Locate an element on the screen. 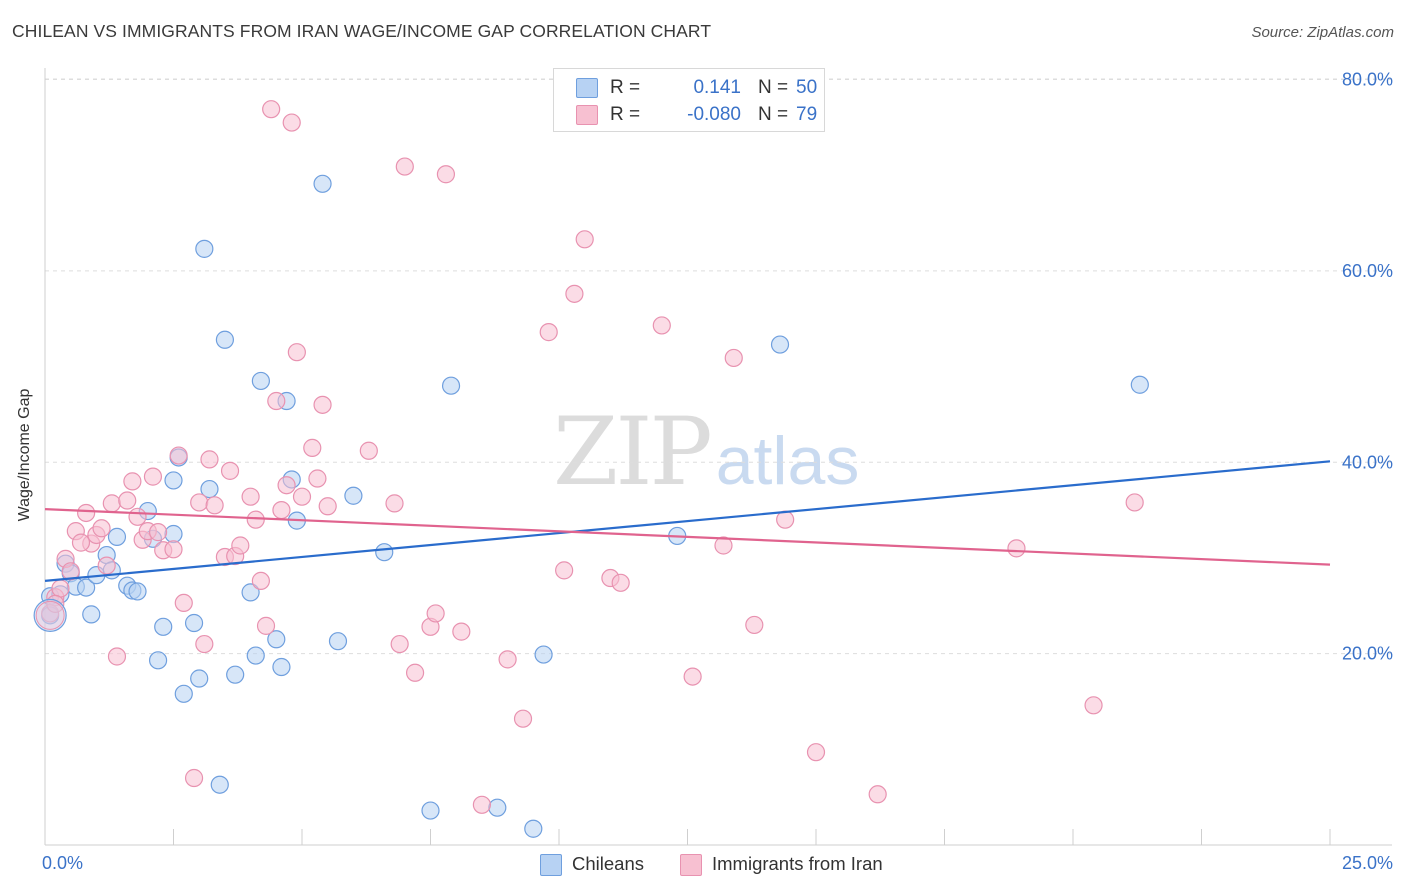  trendline-iran is located at coordinates (687, 537).